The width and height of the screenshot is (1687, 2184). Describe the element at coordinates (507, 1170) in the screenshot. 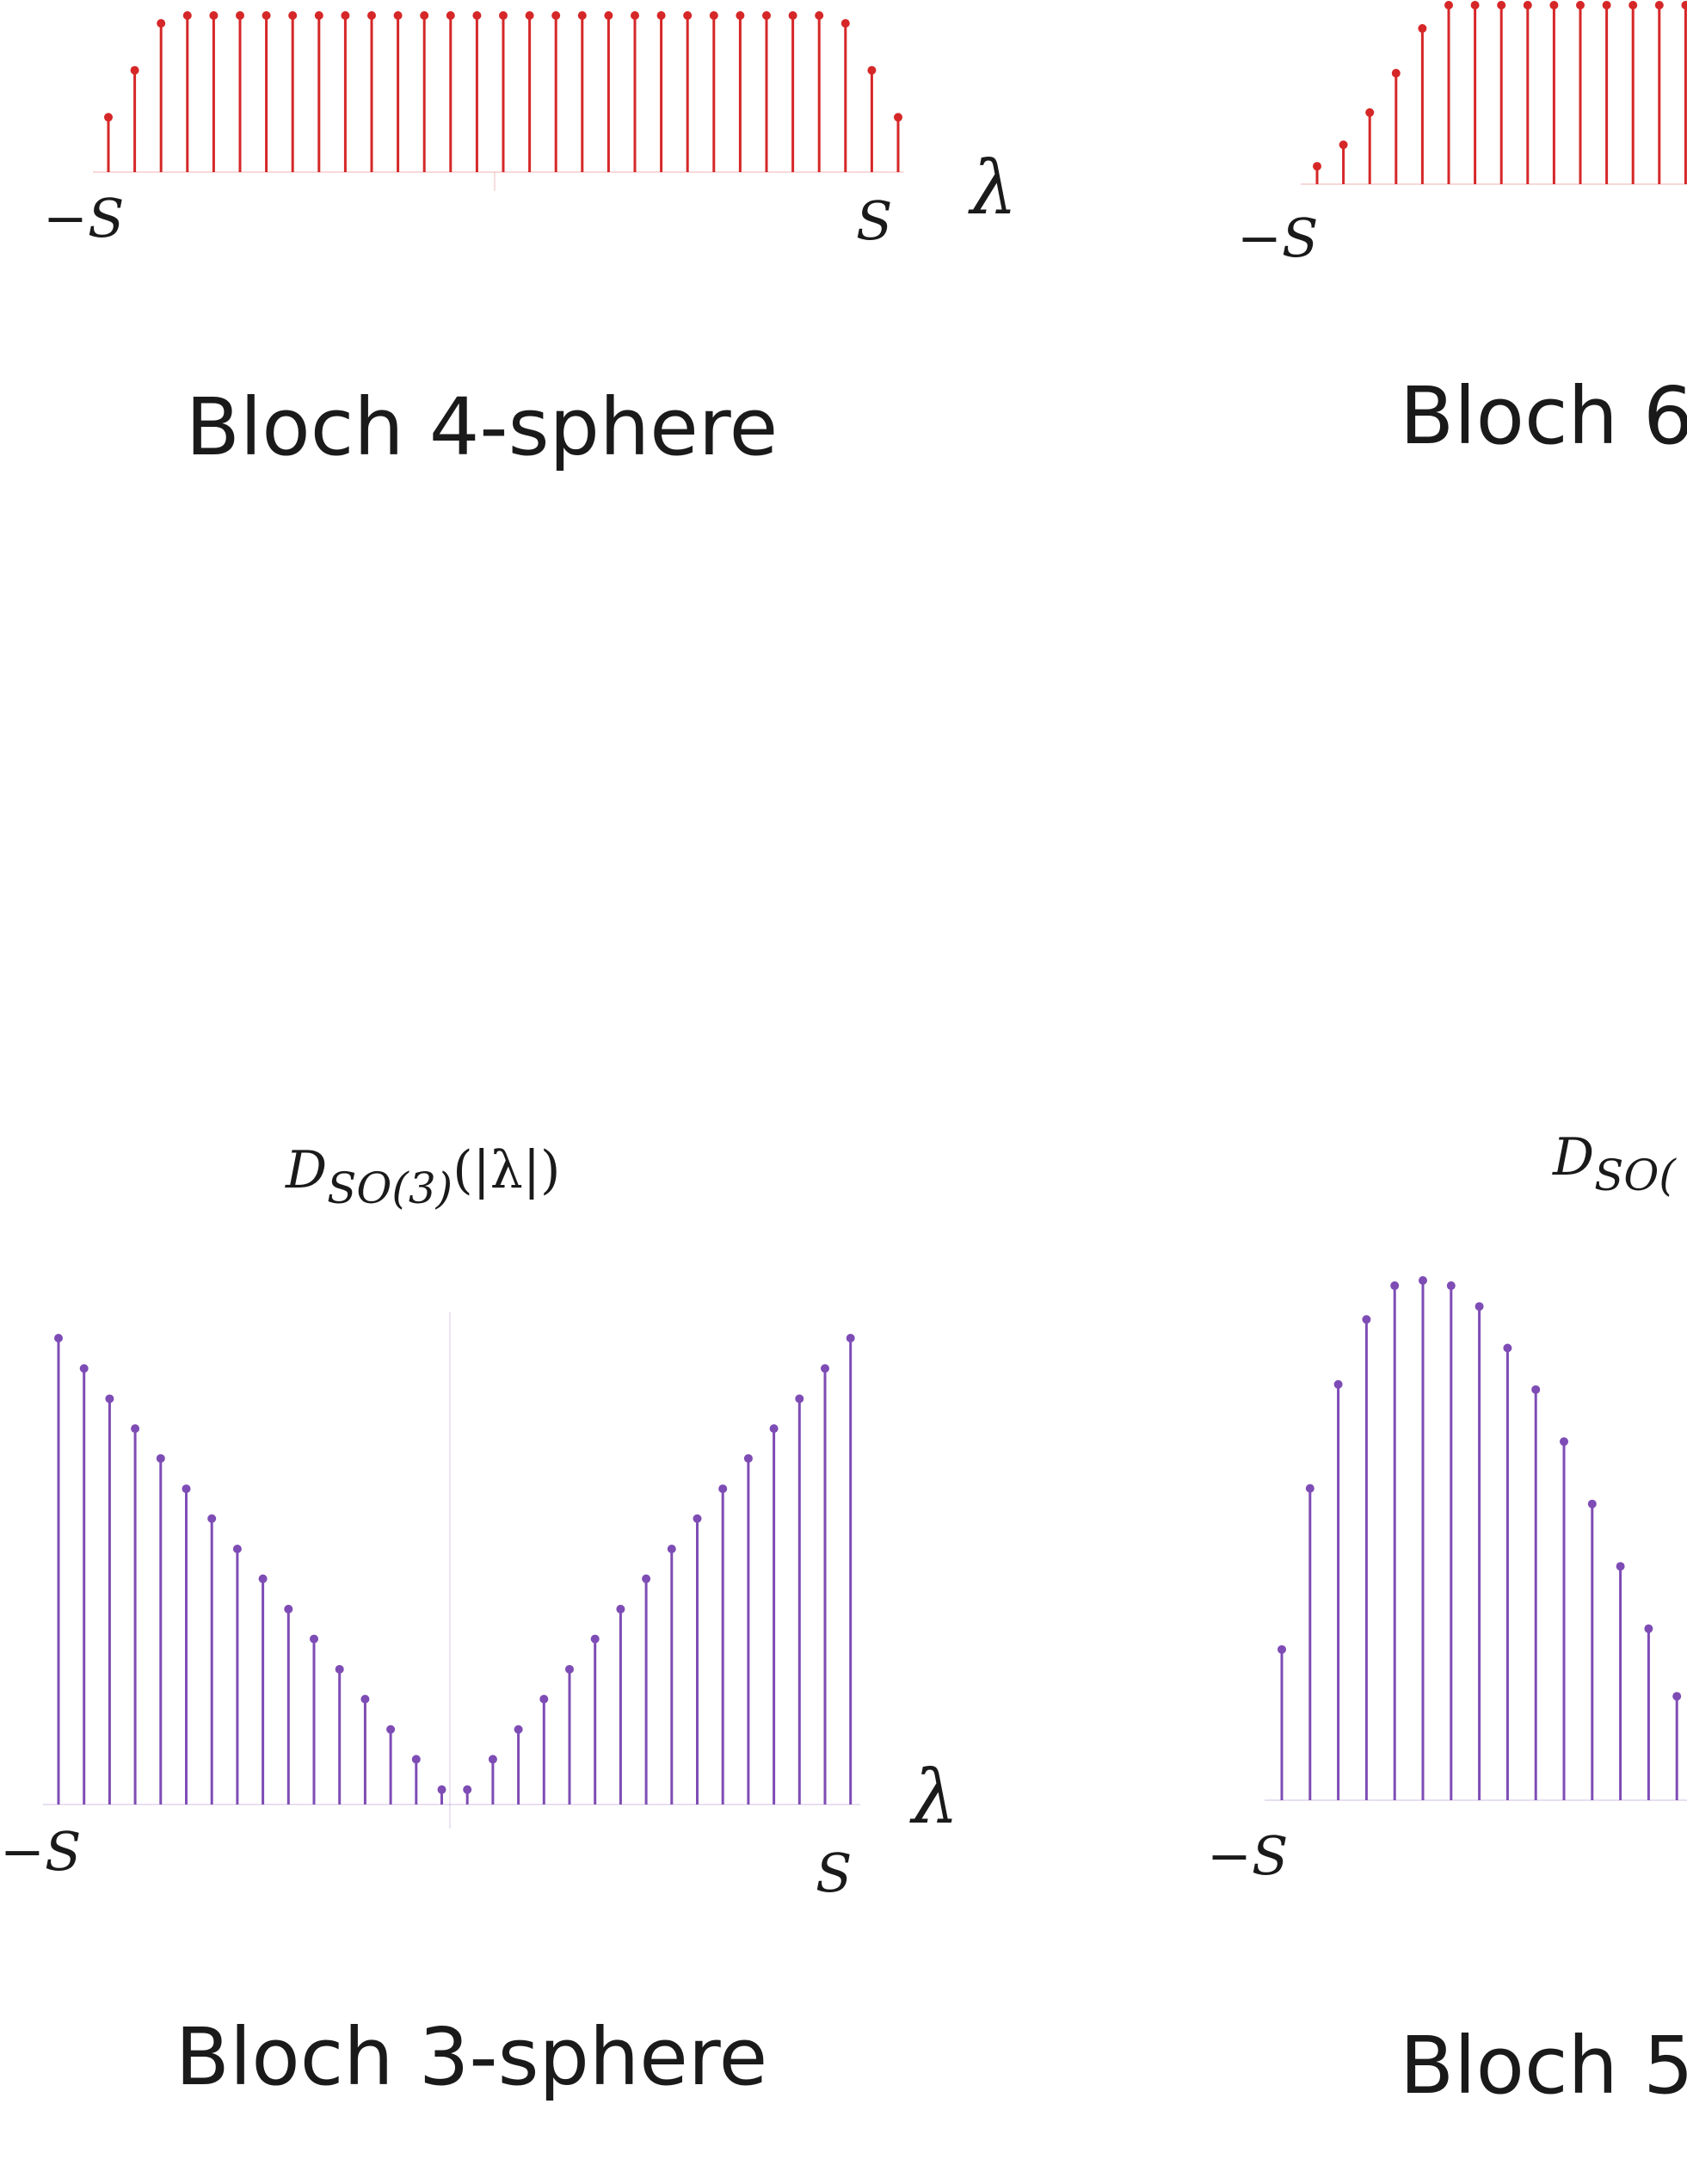

I see `title-argument: (|λ|)` at that location.